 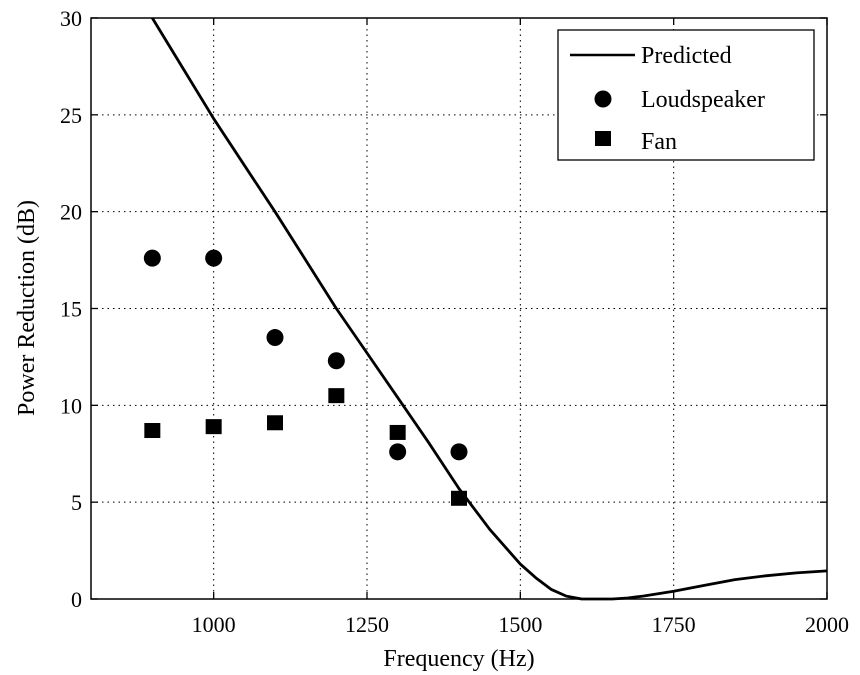 What do you see at coordinates (603, 138) in the screenshot?
I see `legend-marker-fan` at bounding box center [603, 138].